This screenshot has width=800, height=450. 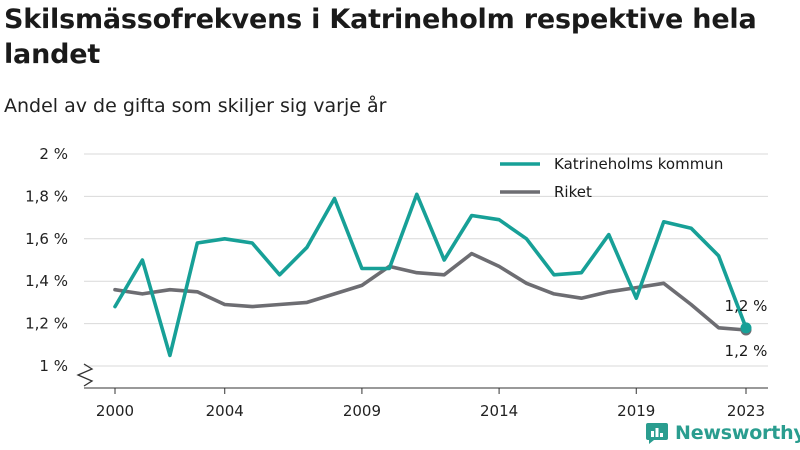 I want to click on newsworthy-logo-icon, so click(x=657, y=433).